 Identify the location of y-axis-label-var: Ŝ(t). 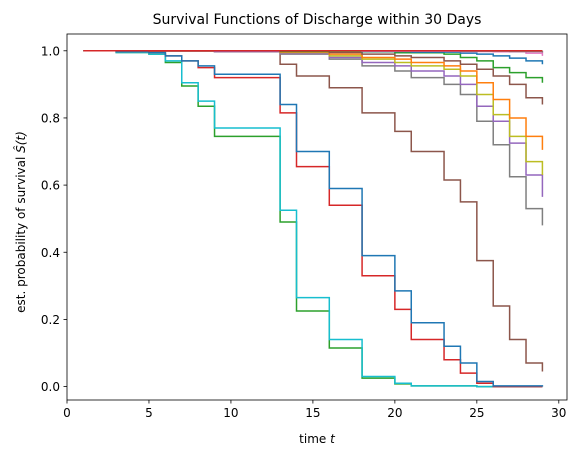
(20, 142).